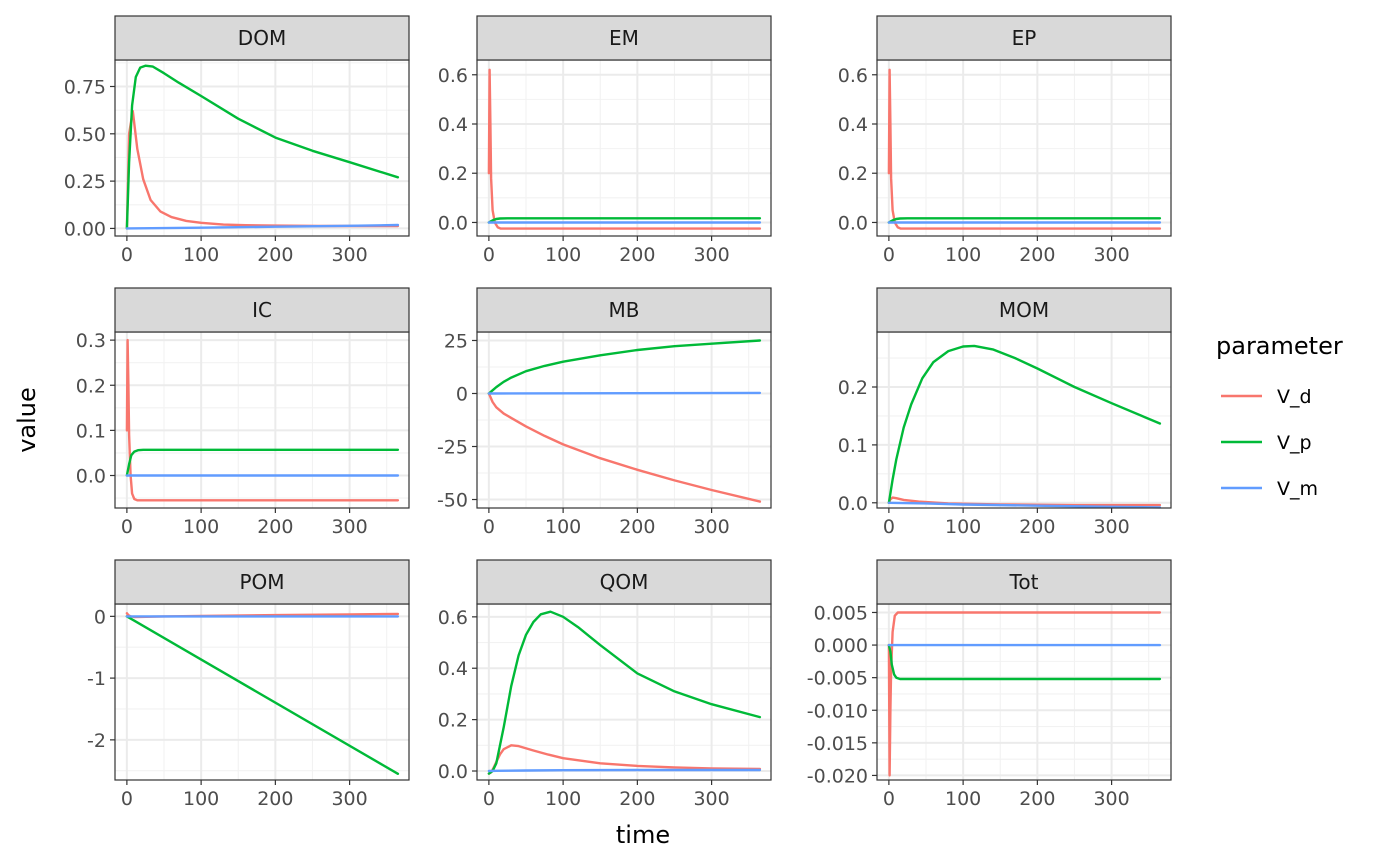  I want to click on strip-mom, so click(1024, 310).